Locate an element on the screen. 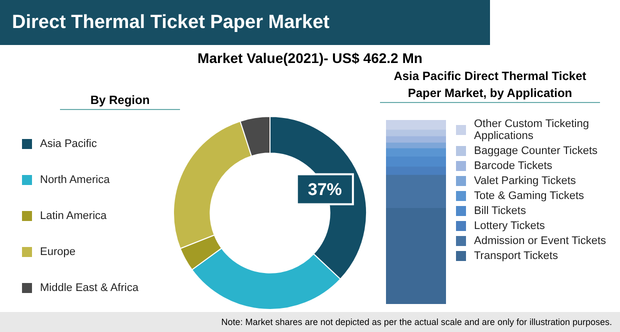 Image resolution: width=620 pixels, height=332 pixels. legend-label: Admission or Event Tickets is located at coordinates (540, 241).